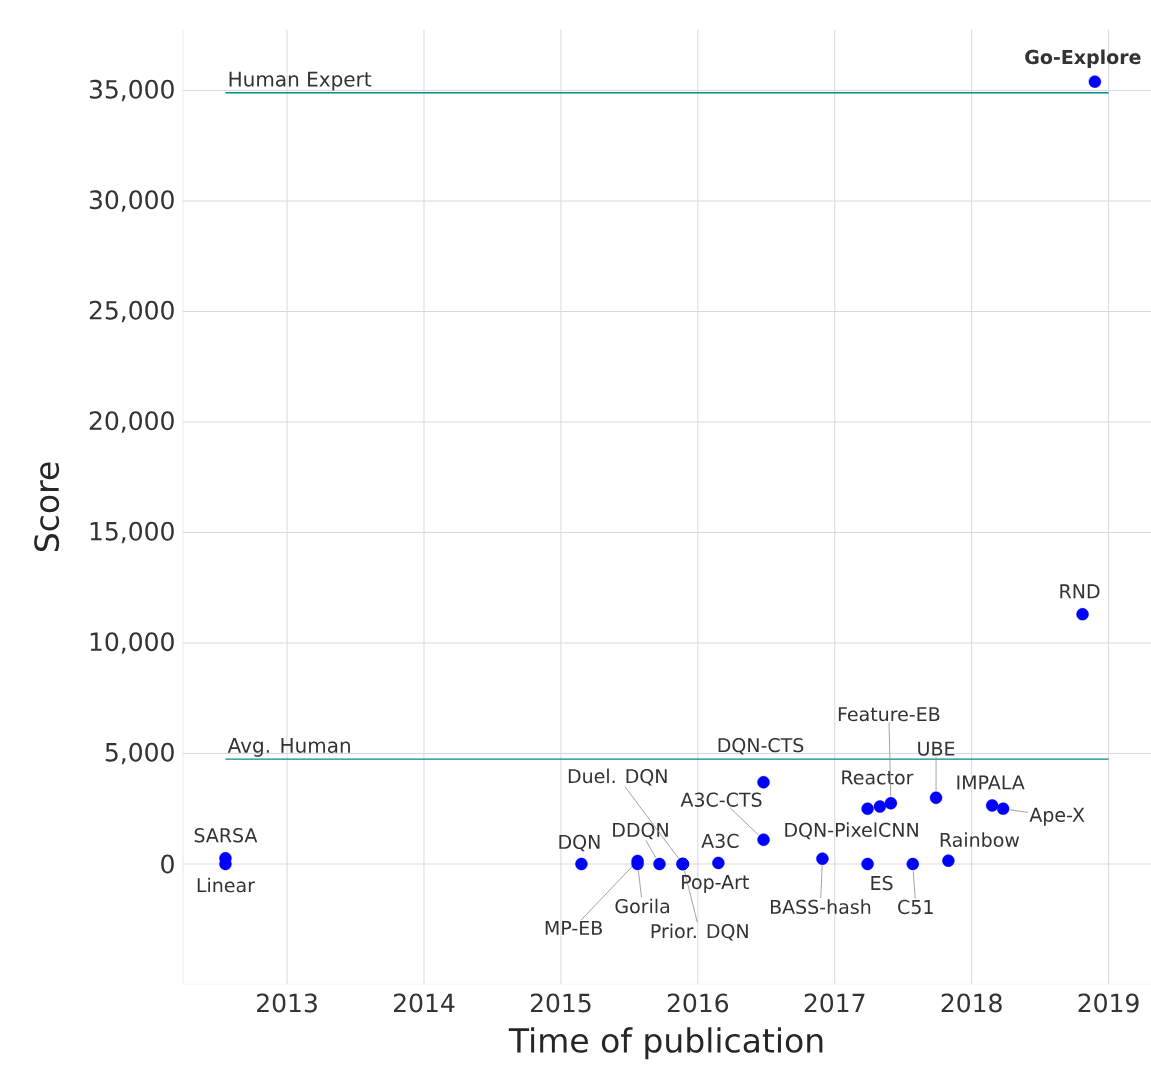 The image size is (1151, 1066). I want to click on y-axis-title: Score, so click(47, 507).